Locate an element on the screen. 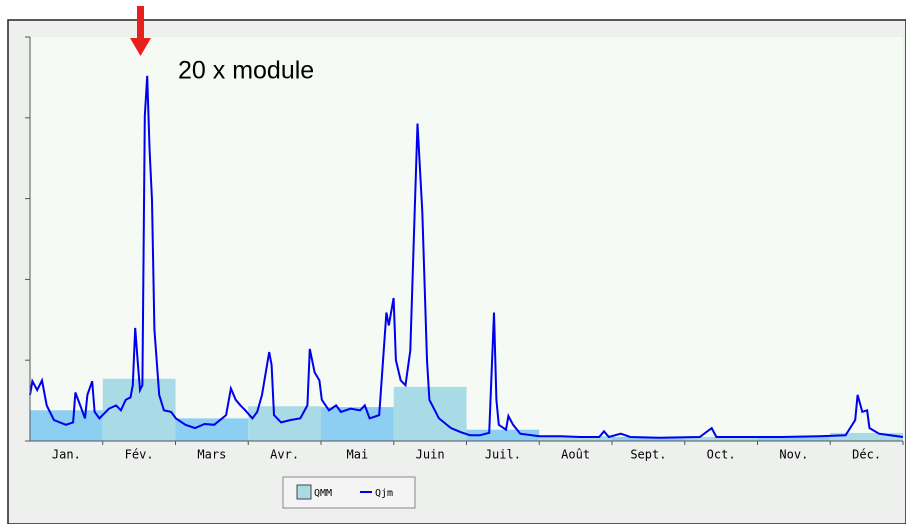 The width and height of the screenshot is (906, 528). annotation: 20 x module is located at coordinates (246, 71).